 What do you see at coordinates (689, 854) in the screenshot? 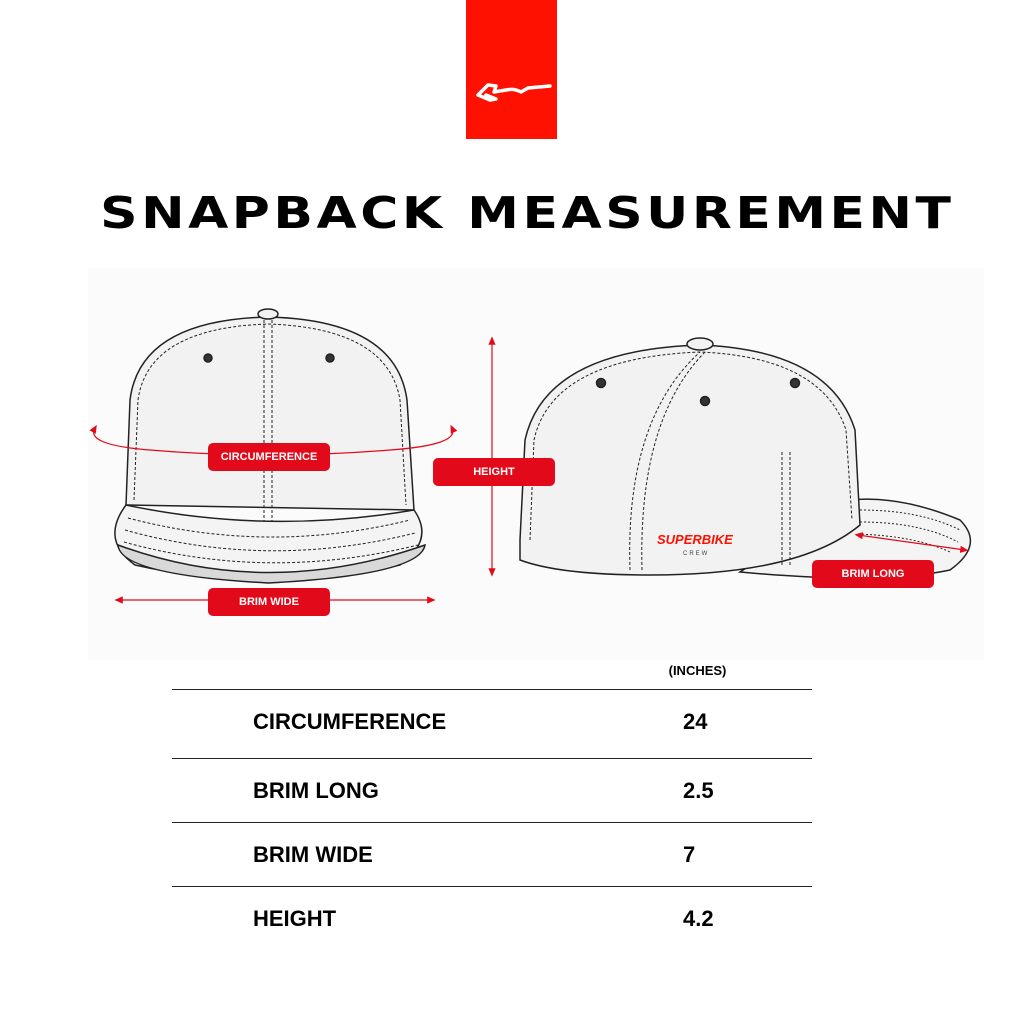
I see `row-value-brim-wide: 7` at bounding box center [689, 854].